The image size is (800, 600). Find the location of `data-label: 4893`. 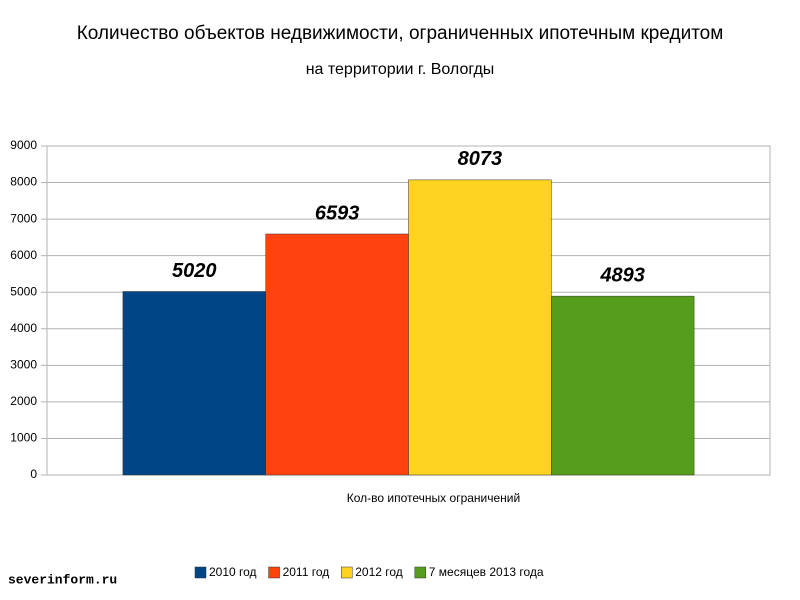

data-label: 4893 is located at coordinates (622, 275).